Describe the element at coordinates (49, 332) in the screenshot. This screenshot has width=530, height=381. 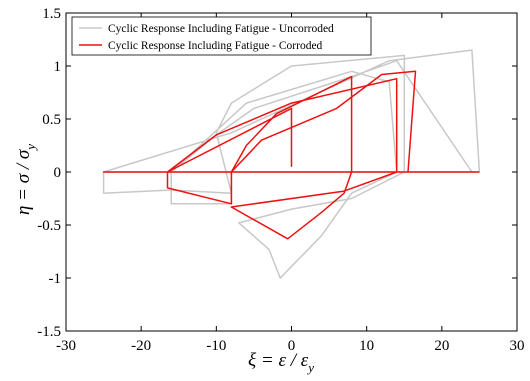
I see `y-tick-label: -1.5` at that location.